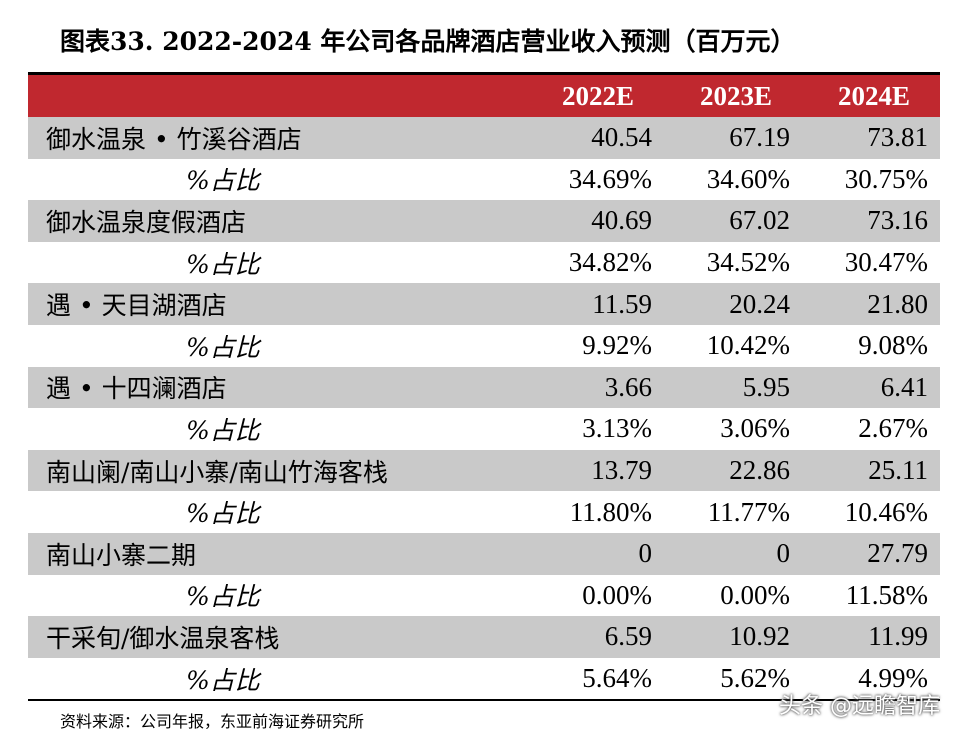 The image size is (960, 737). What do you see at coordinates (904, 386) in the screenshot?
I see `value-2024: 6.41` at bounding box center [904, 386].